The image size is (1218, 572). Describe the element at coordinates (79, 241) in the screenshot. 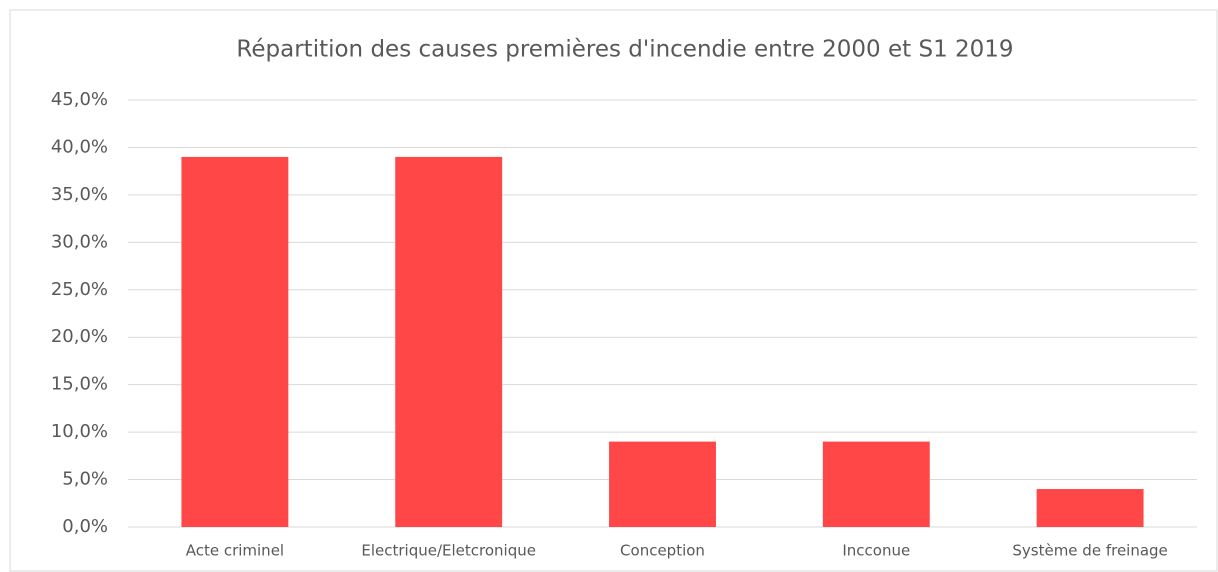

I see `y-tick-label: 30,0%` at that location.